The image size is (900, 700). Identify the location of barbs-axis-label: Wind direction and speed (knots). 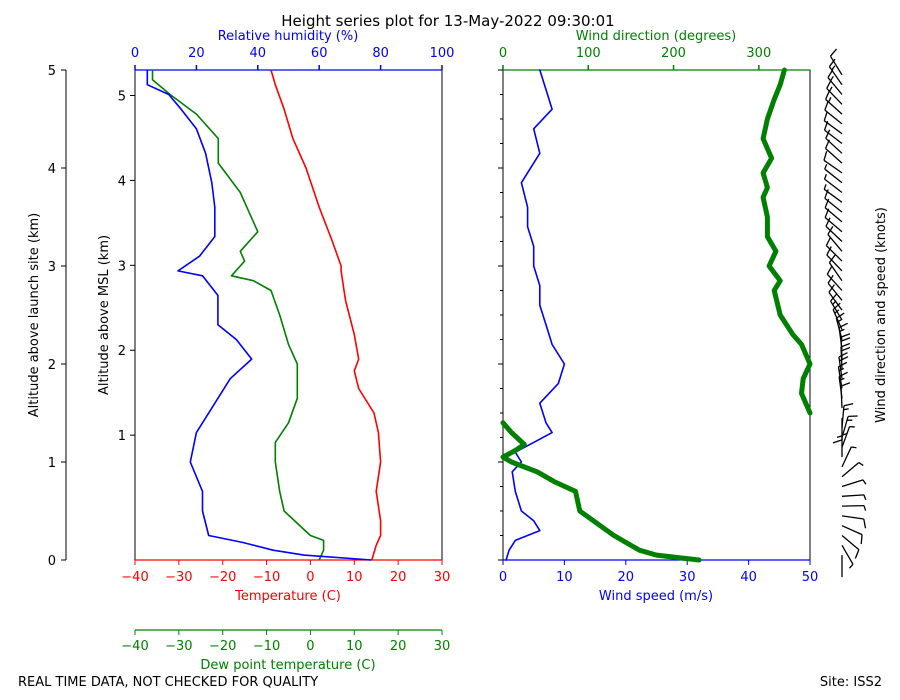
(881, 315).